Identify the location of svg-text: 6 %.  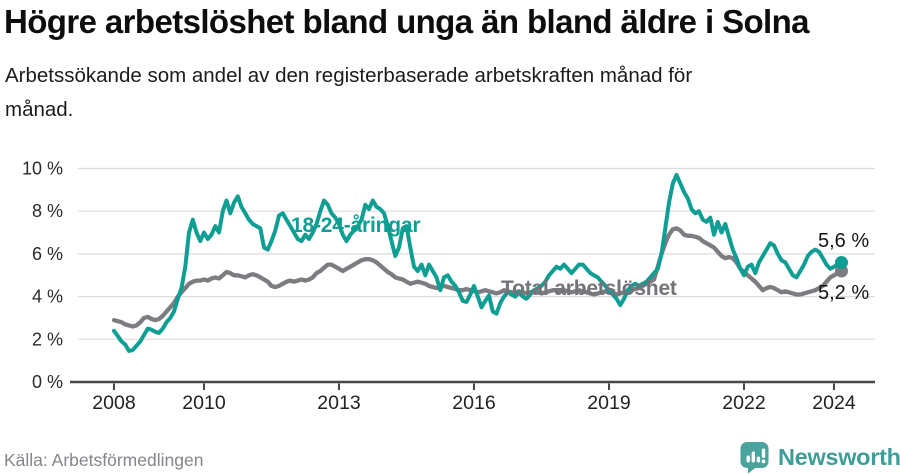
(47, 254).